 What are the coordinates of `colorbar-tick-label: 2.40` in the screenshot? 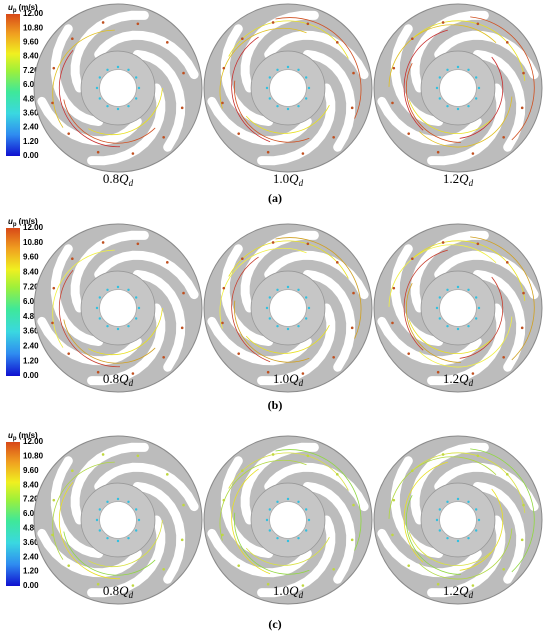 It's located at (31, 556).